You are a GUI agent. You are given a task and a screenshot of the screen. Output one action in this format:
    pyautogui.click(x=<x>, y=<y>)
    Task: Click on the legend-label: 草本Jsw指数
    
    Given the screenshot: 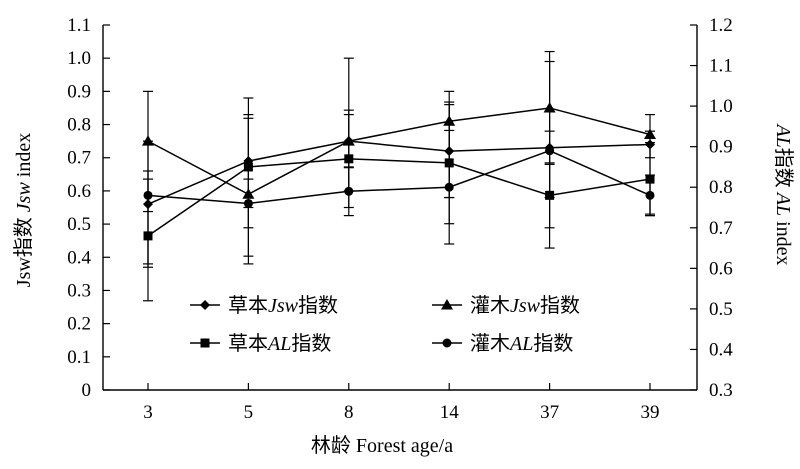 What is the action you would take?
    pyautogui.click(x=283, y=305)
    